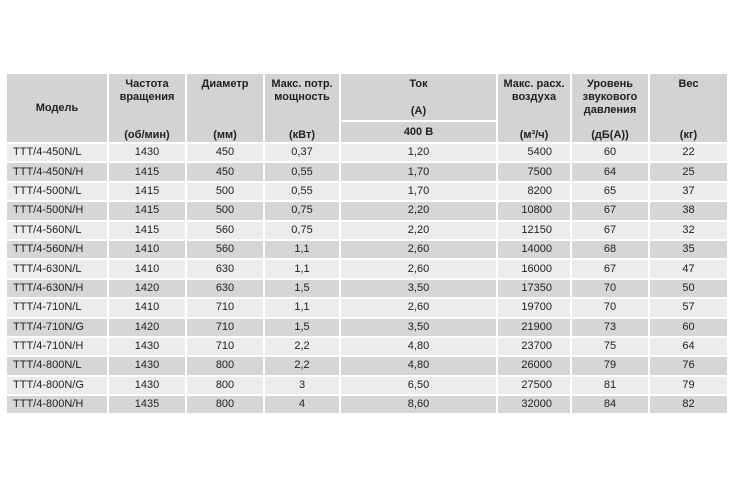 The height and width of the screenshot is (500, 750). What do you see at coordinates (688, 385) in the screenshot?
I see `cell-weight: 79` at bounding box center [688, 385].